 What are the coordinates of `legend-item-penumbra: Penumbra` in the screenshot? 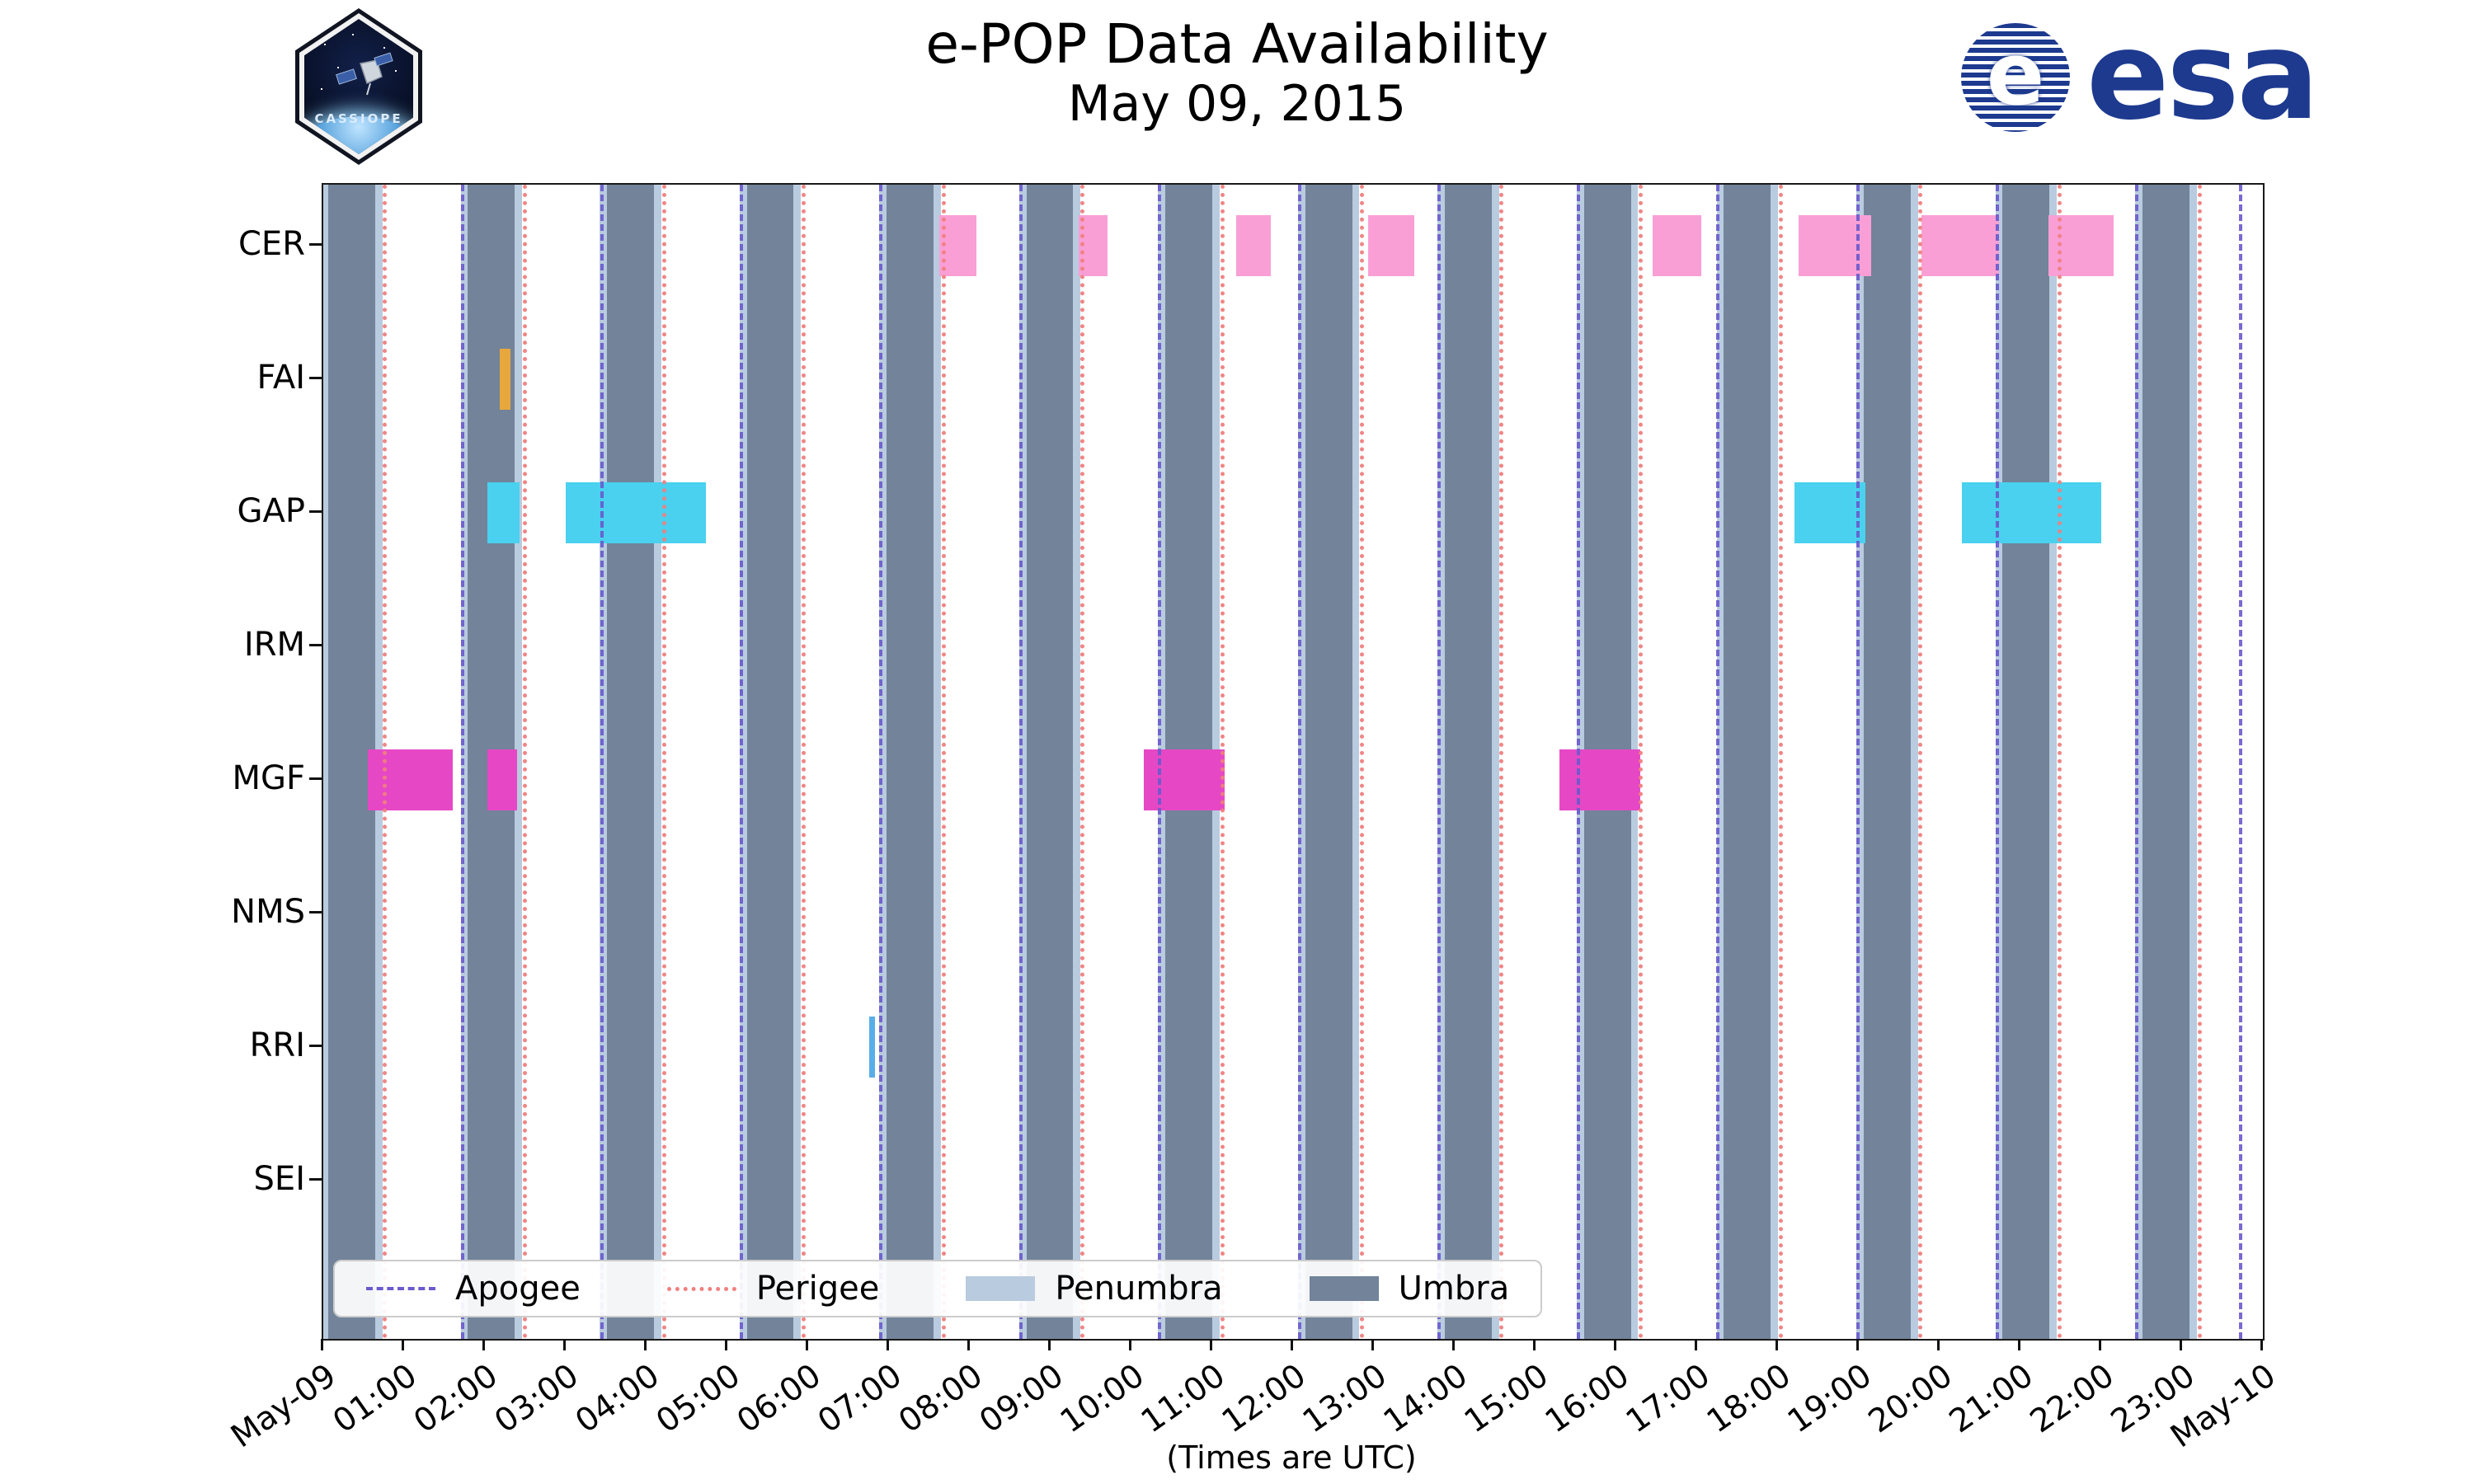 It's located at (1094, 1289).